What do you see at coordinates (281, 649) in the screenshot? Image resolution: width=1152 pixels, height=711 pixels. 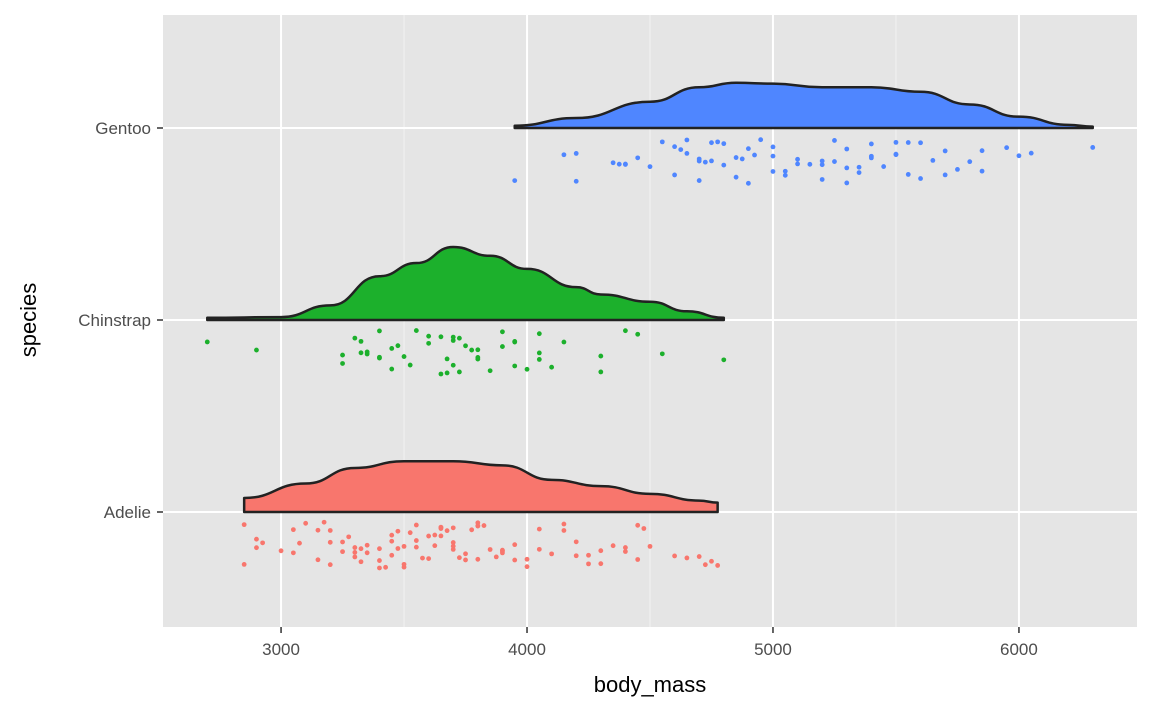 I see `x-tick-label: 3000` at bounding box center [281, 649].